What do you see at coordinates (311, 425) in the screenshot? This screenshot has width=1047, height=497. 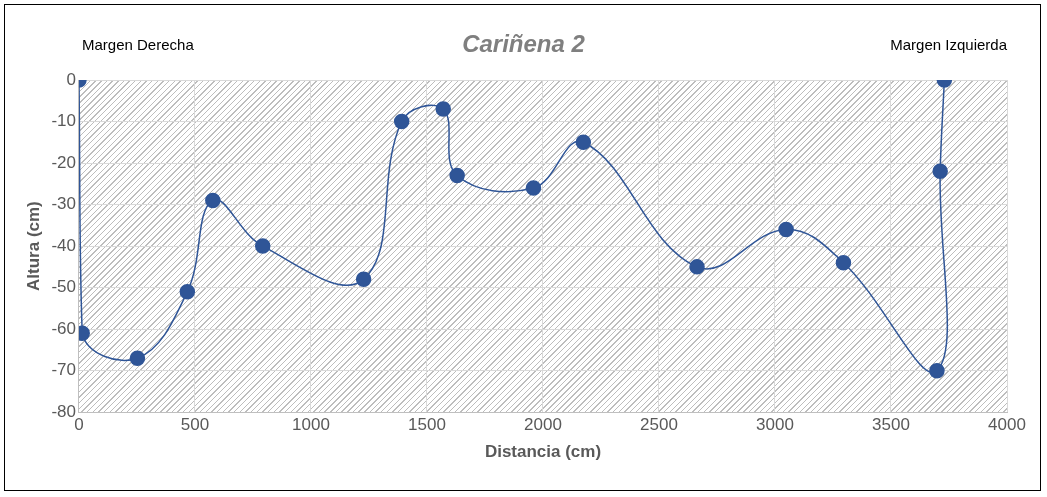 I see `x-tick-label: 1000` at bounding box center [311, 425].